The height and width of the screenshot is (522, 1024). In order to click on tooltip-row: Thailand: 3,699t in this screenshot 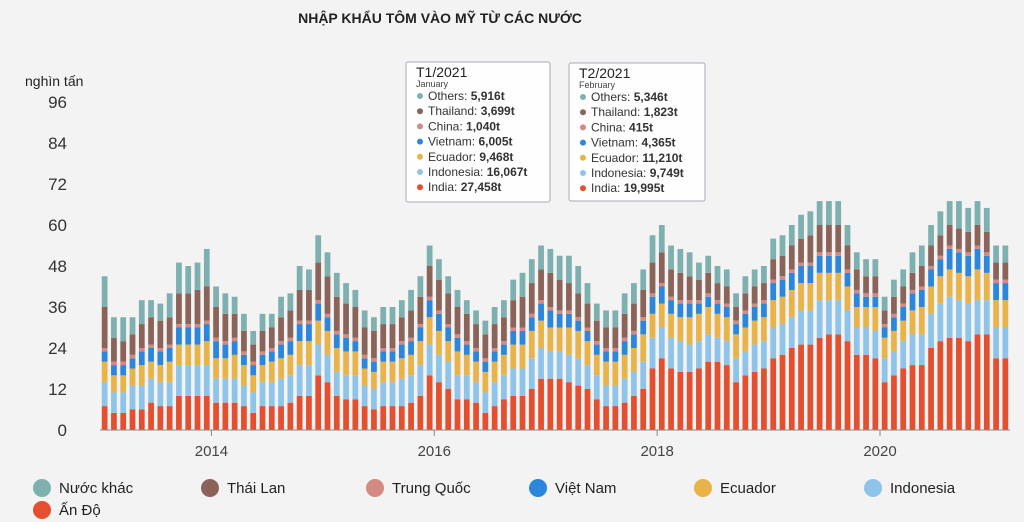, I will do `click(471, 111)`.